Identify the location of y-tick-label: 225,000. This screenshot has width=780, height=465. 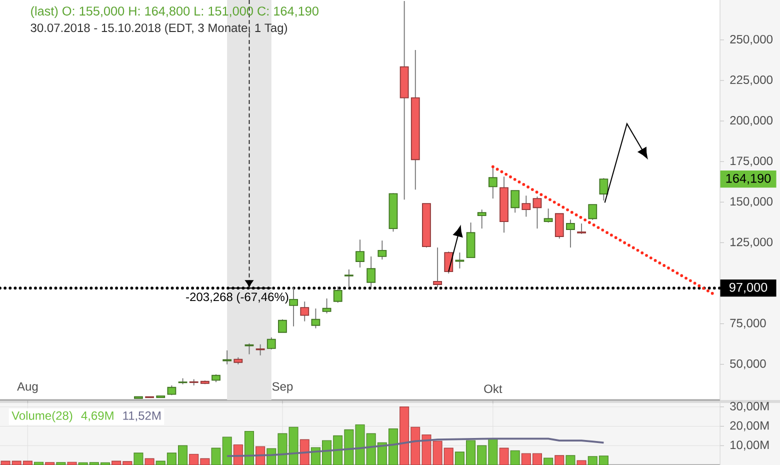
(751, 80).